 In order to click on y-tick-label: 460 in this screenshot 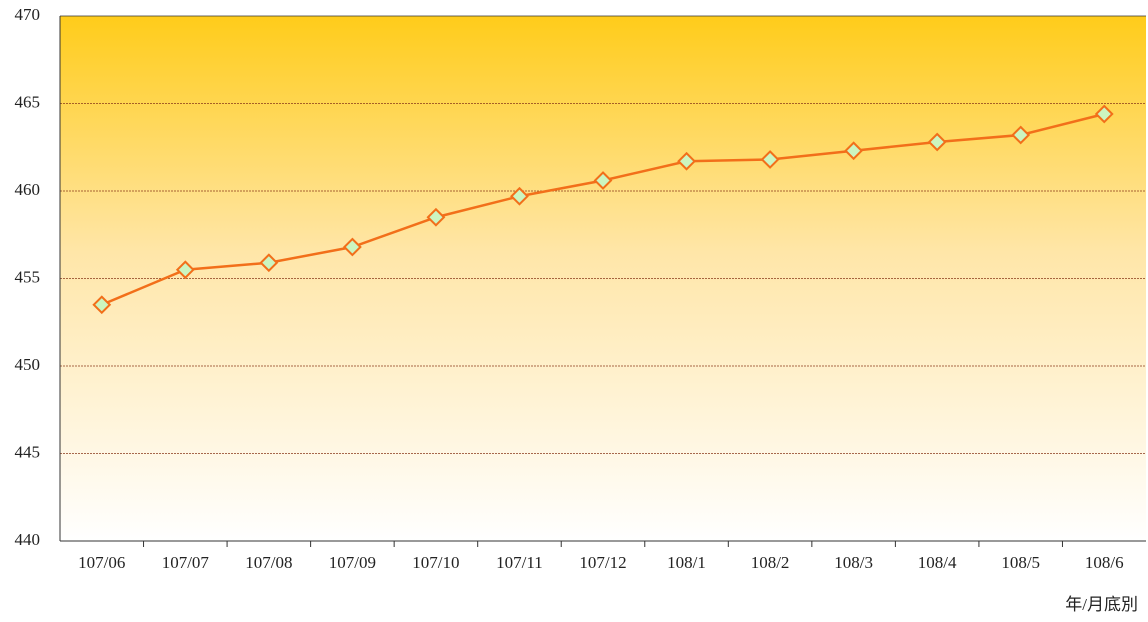, I will do `click(28, 189)`.